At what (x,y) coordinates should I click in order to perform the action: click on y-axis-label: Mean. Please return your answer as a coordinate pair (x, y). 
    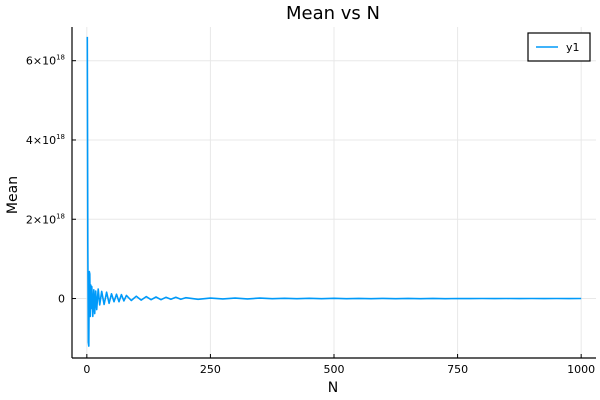
    Looking at the image, I should click on (13, 195).